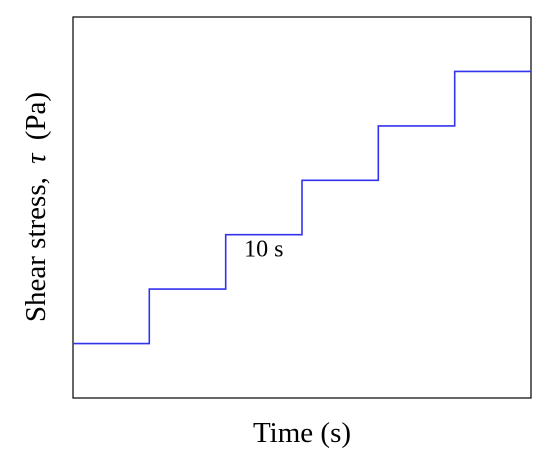 The height and width of the screenshot is (455, 550). I want to click on y-axis-label: Shear stress, τ (Pa), so click(36, 207).